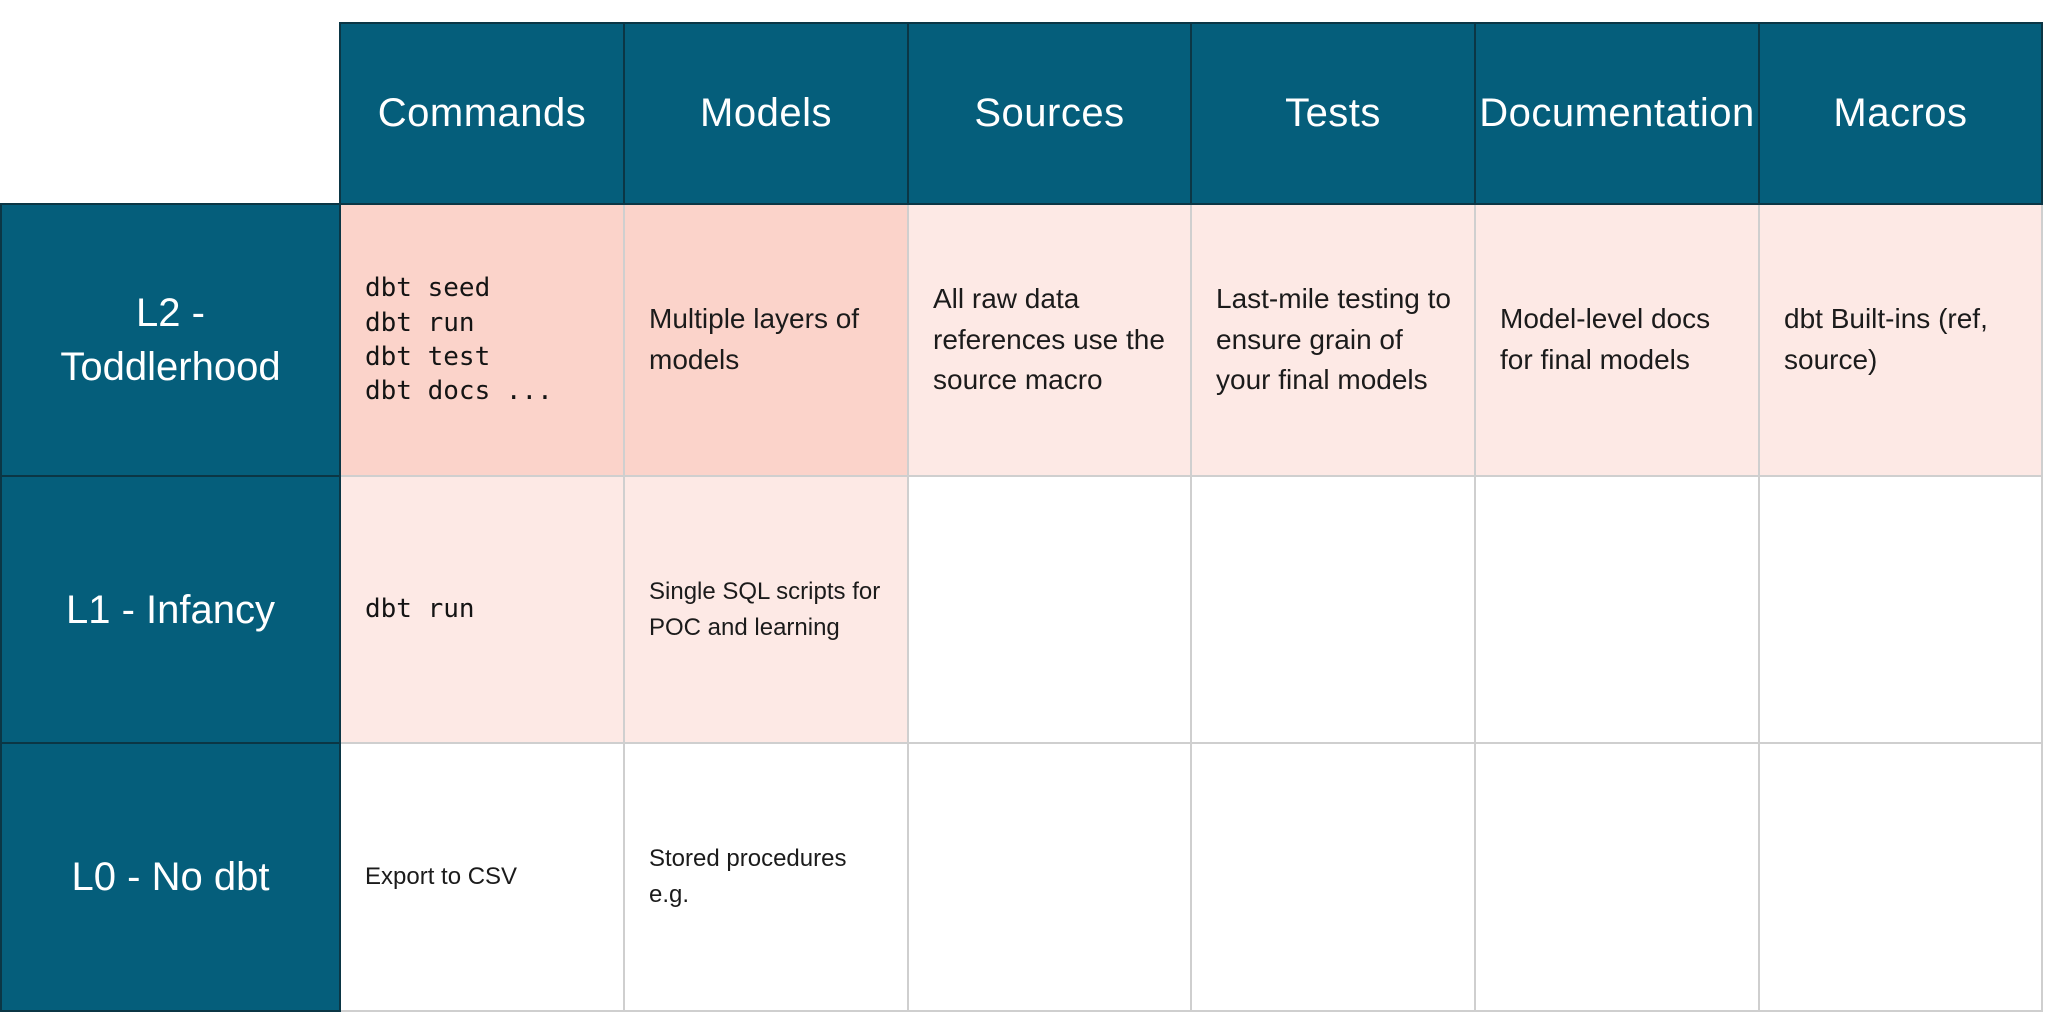 The height and width of the screenshot is (1018, 2048). What do you see at coordinates (1617, 877) in the screenshot?
I see `cell-l0-documentation` at bounding box center [1617, 877].